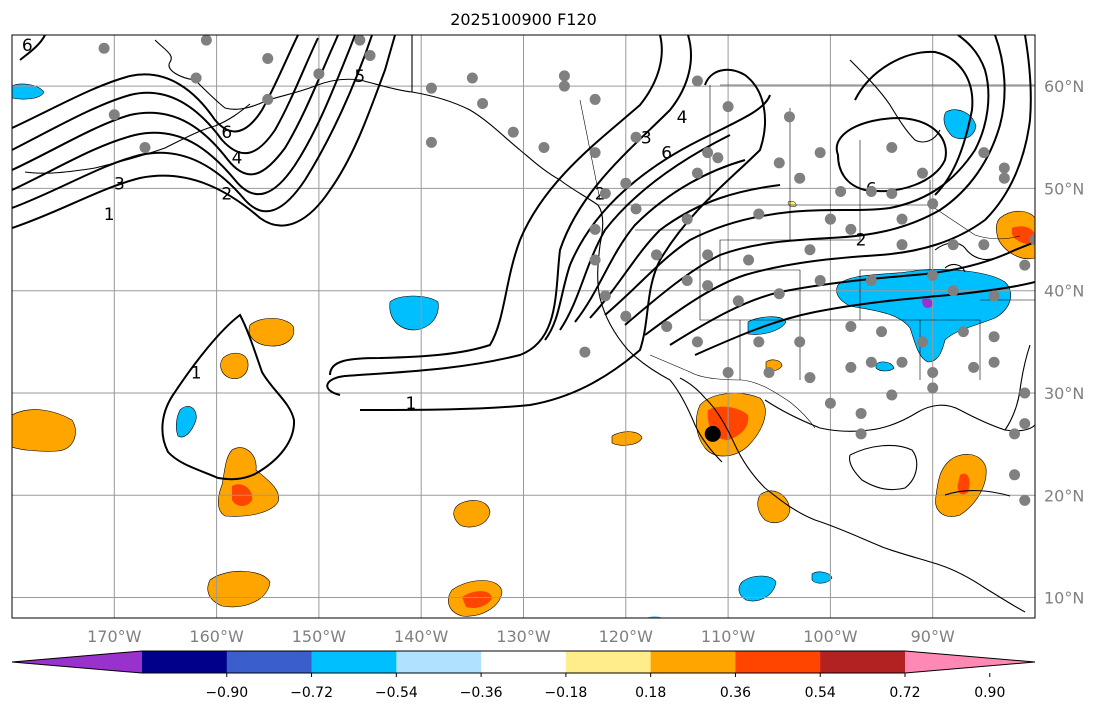 This screenshot has width=1105, height=712. What do you see at coordinates (977, 493) in the screenshot?
I see `cuba` at bounding box center [977, 493].